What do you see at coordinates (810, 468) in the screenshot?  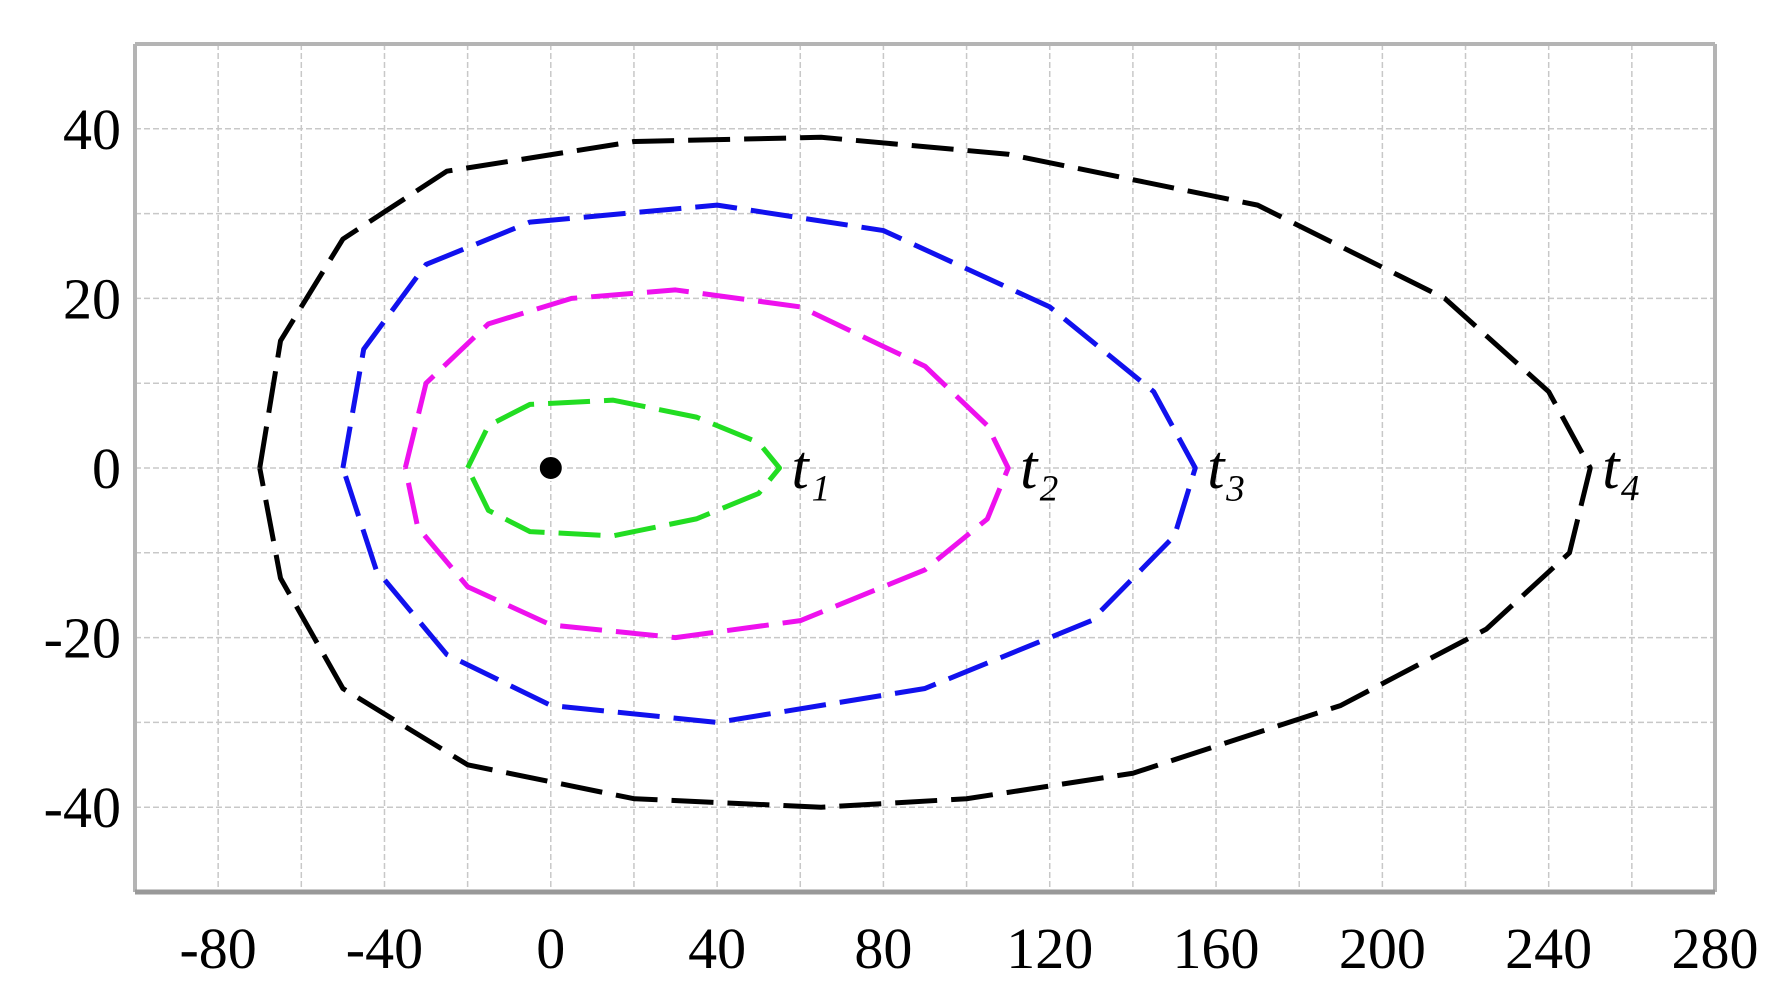 I see `curve-label: t₁` at bounding box center [810, 468].